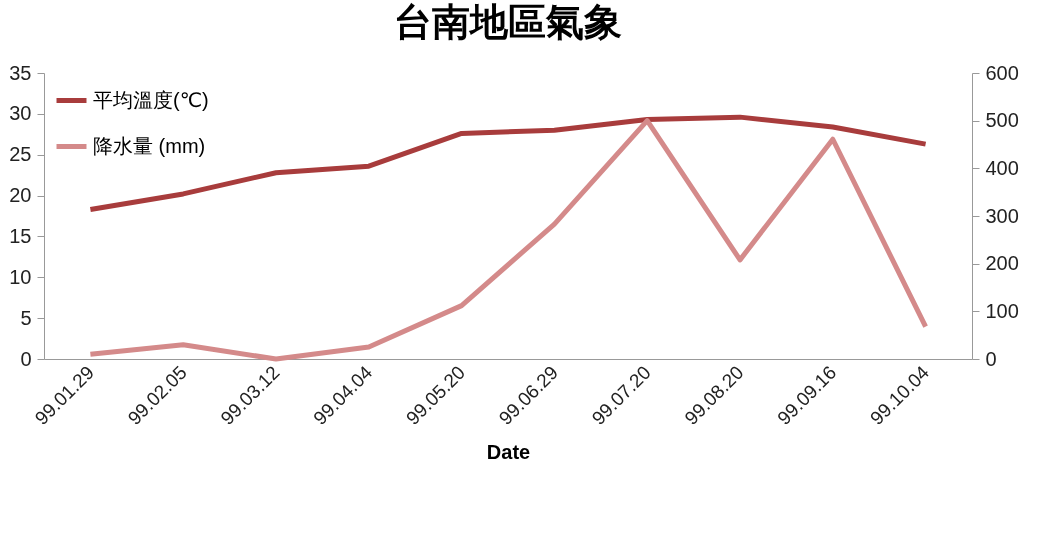 Image resolution: width=1061 pixels, height=546 pixels. What do you see at coordinates (1002, 120) in the screenshot?
I see `y2-tick-label: 500` at bounding box center [1002, 120].